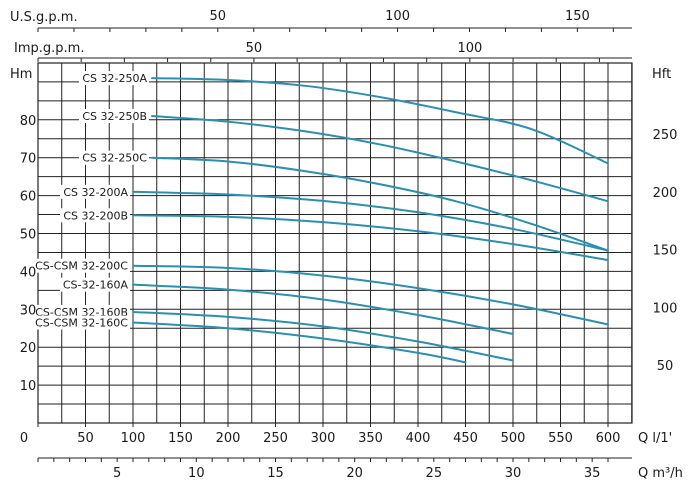 The image size is (696, 491). What do you see at coordinates (196, 473) in the screenshot?
I see `m3h-tick-label: 10` at bounding box center [196, 473].